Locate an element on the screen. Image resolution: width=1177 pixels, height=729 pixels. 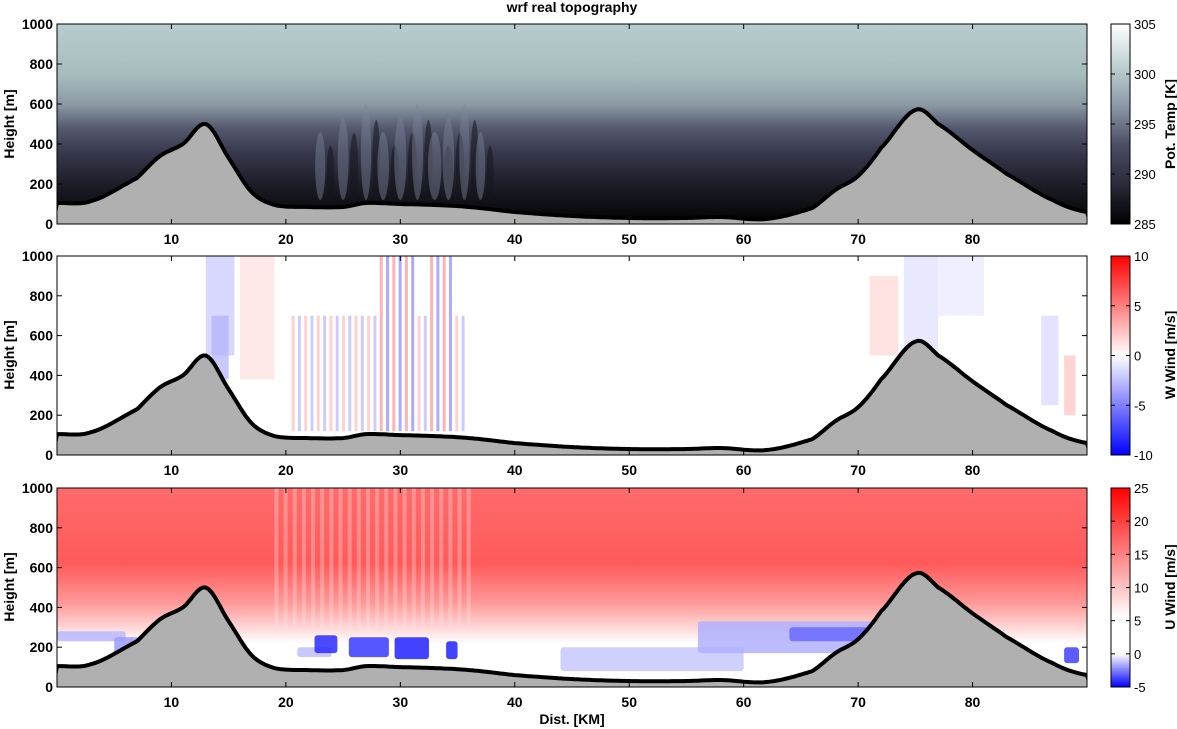
x-tick-label: 50 is located at coordinates (629, 239).